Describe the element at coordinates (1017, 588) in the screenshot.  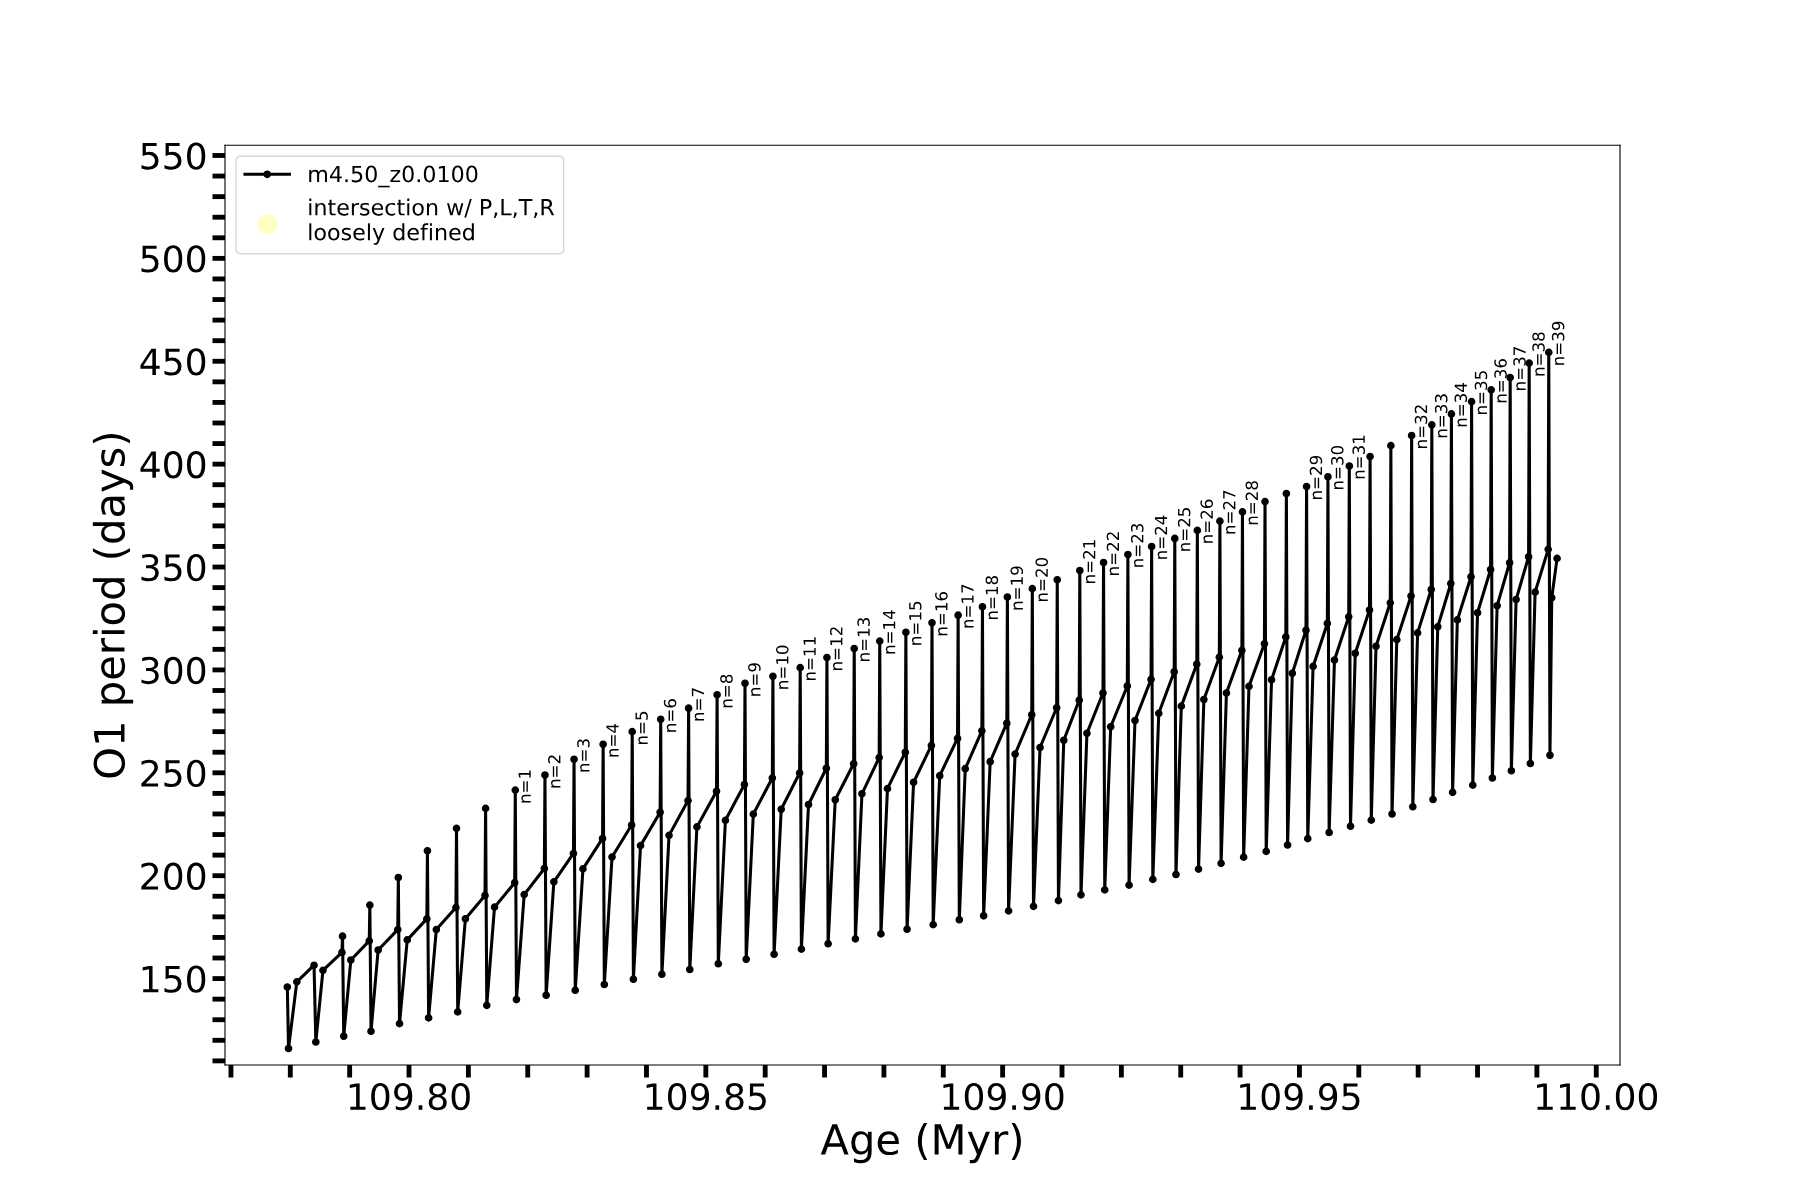
I see `annotation: n=19` at that location.